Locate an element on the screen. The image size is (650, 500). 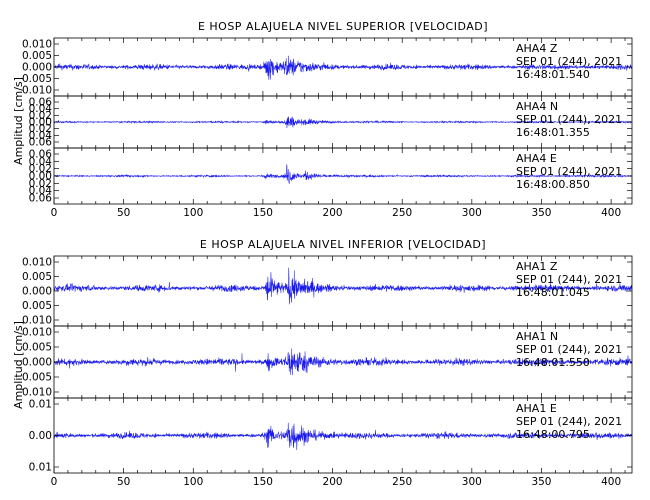
station-label: AHA1 E is located at coordinates (536, 408).